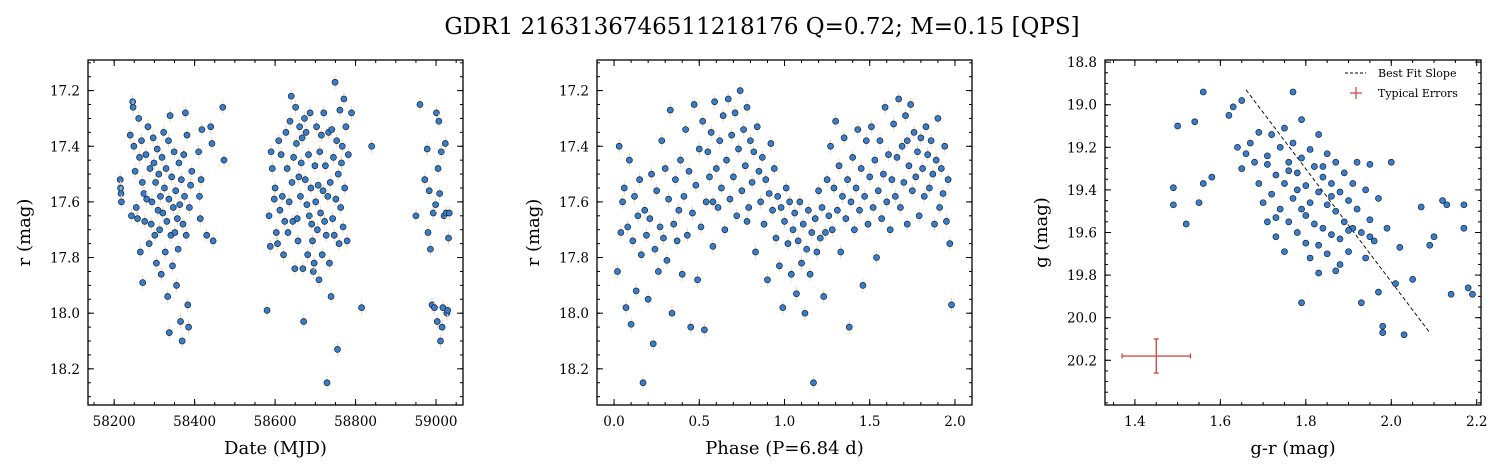  I want to click on y-tick-label: 19.6, so click(1082, 234).